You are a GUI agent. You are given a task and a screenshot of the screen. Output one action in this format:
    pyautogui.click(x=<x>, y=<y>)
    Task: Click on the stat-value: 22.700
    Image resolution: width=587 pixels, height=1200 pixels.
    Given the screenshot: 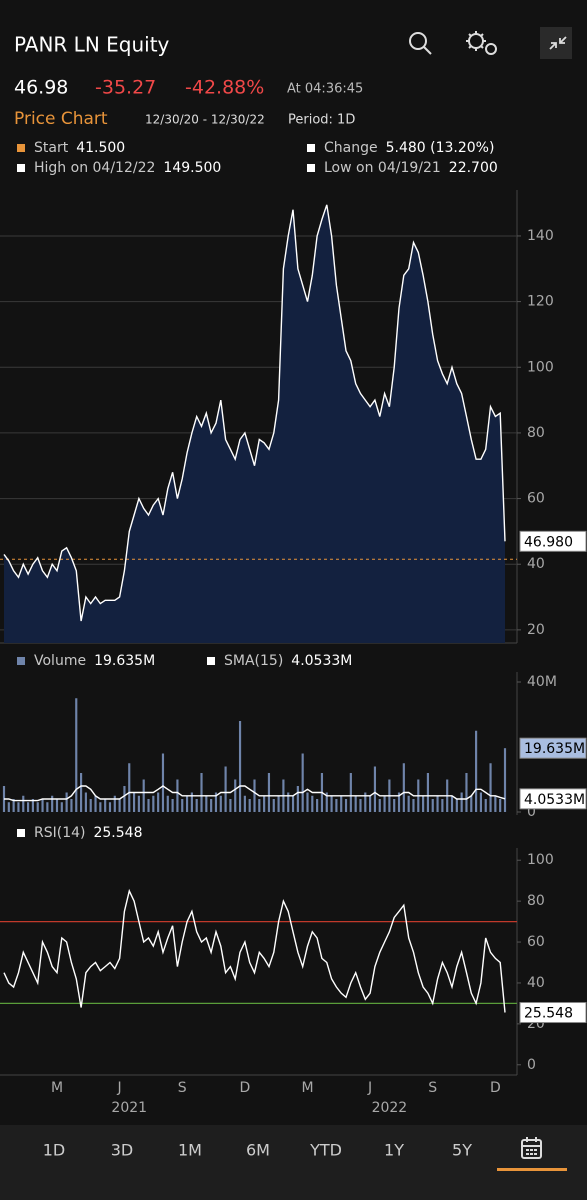 What is the action you would take?
    pyautogui.click(x=473, y=168)
    